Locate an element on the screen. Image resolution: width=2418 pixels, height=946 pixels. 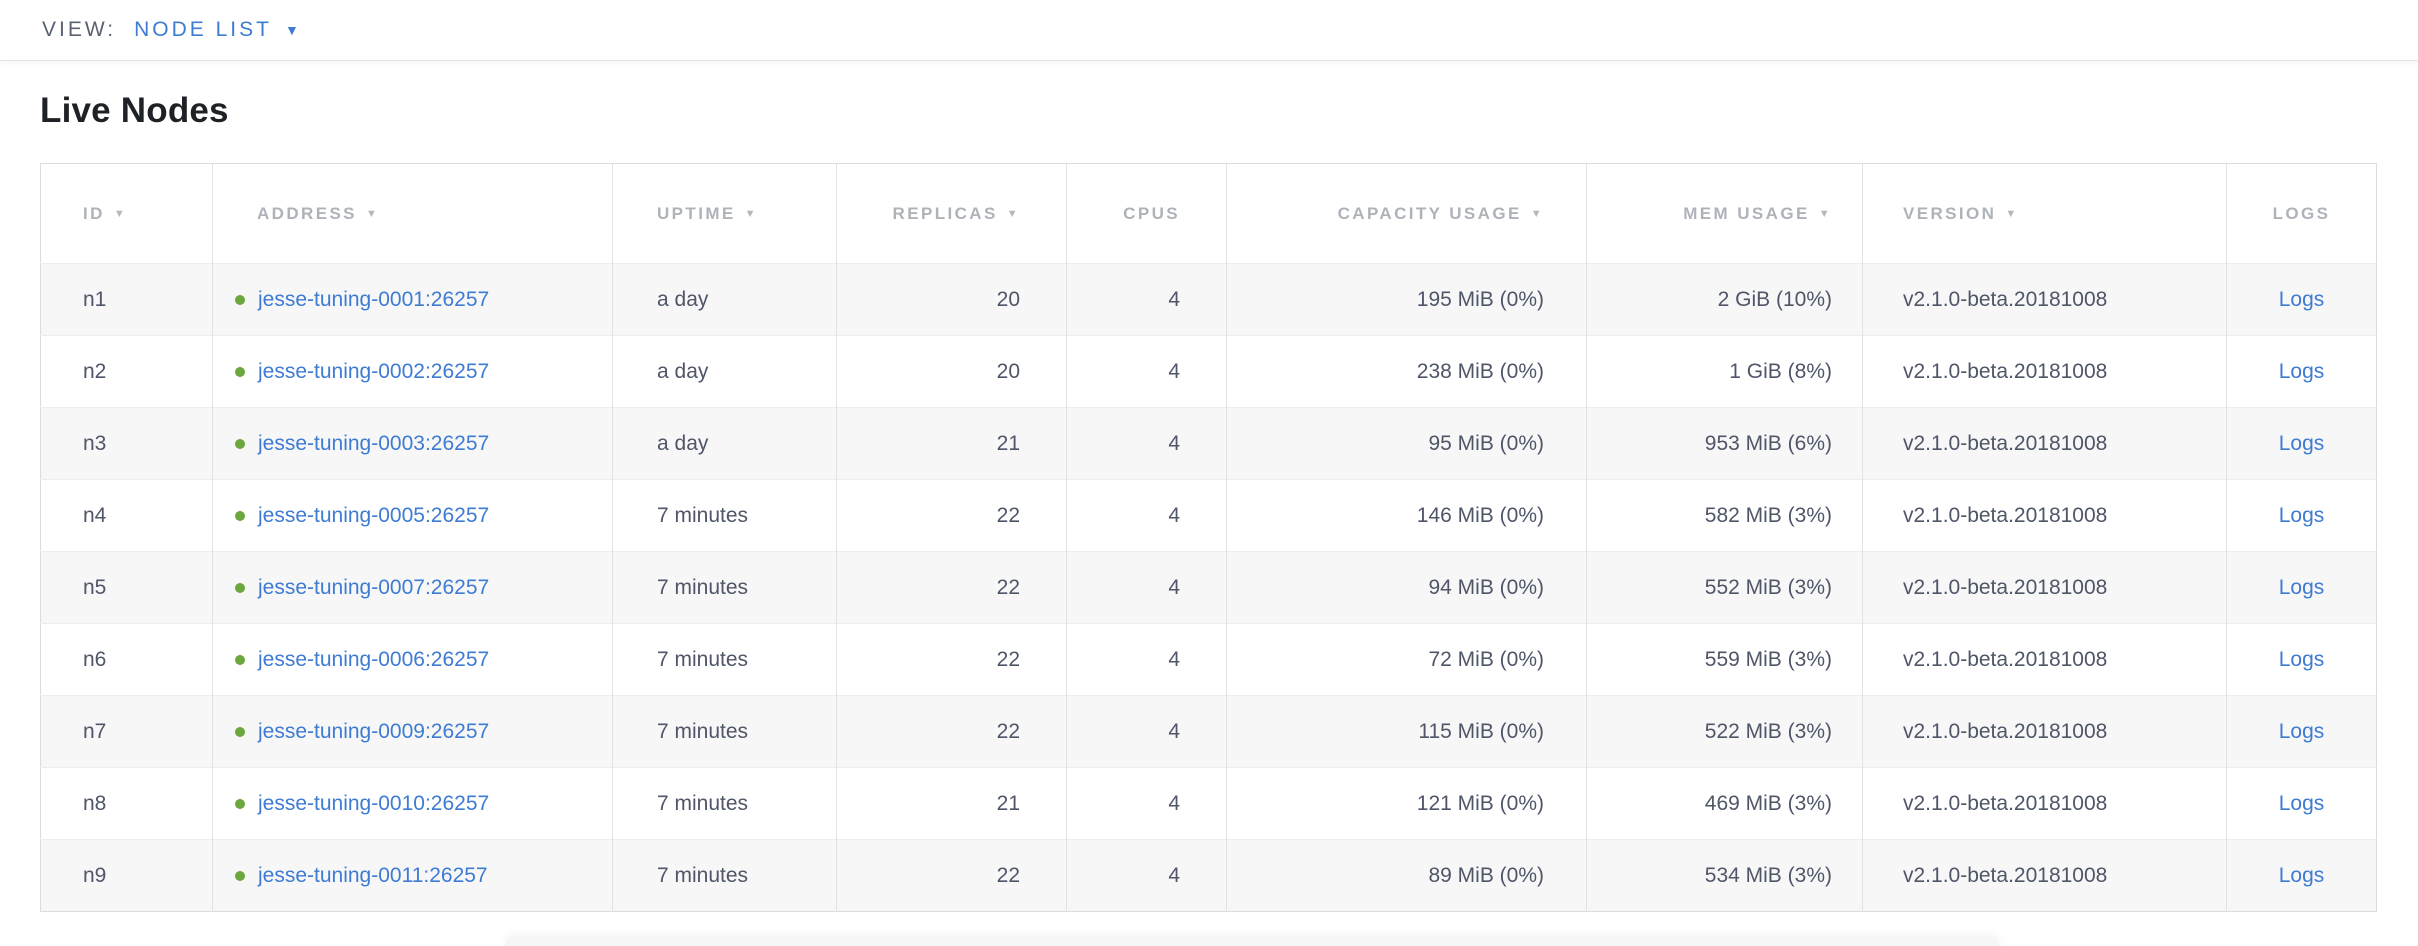
chevron-down-icon: ▼ is located at coordinates (291, 30).